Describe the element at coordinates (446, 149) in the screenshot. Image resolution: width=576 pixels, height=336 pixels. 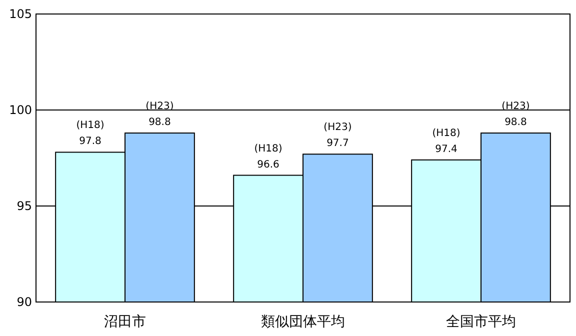
I see `data-label: 97.4` at that location.